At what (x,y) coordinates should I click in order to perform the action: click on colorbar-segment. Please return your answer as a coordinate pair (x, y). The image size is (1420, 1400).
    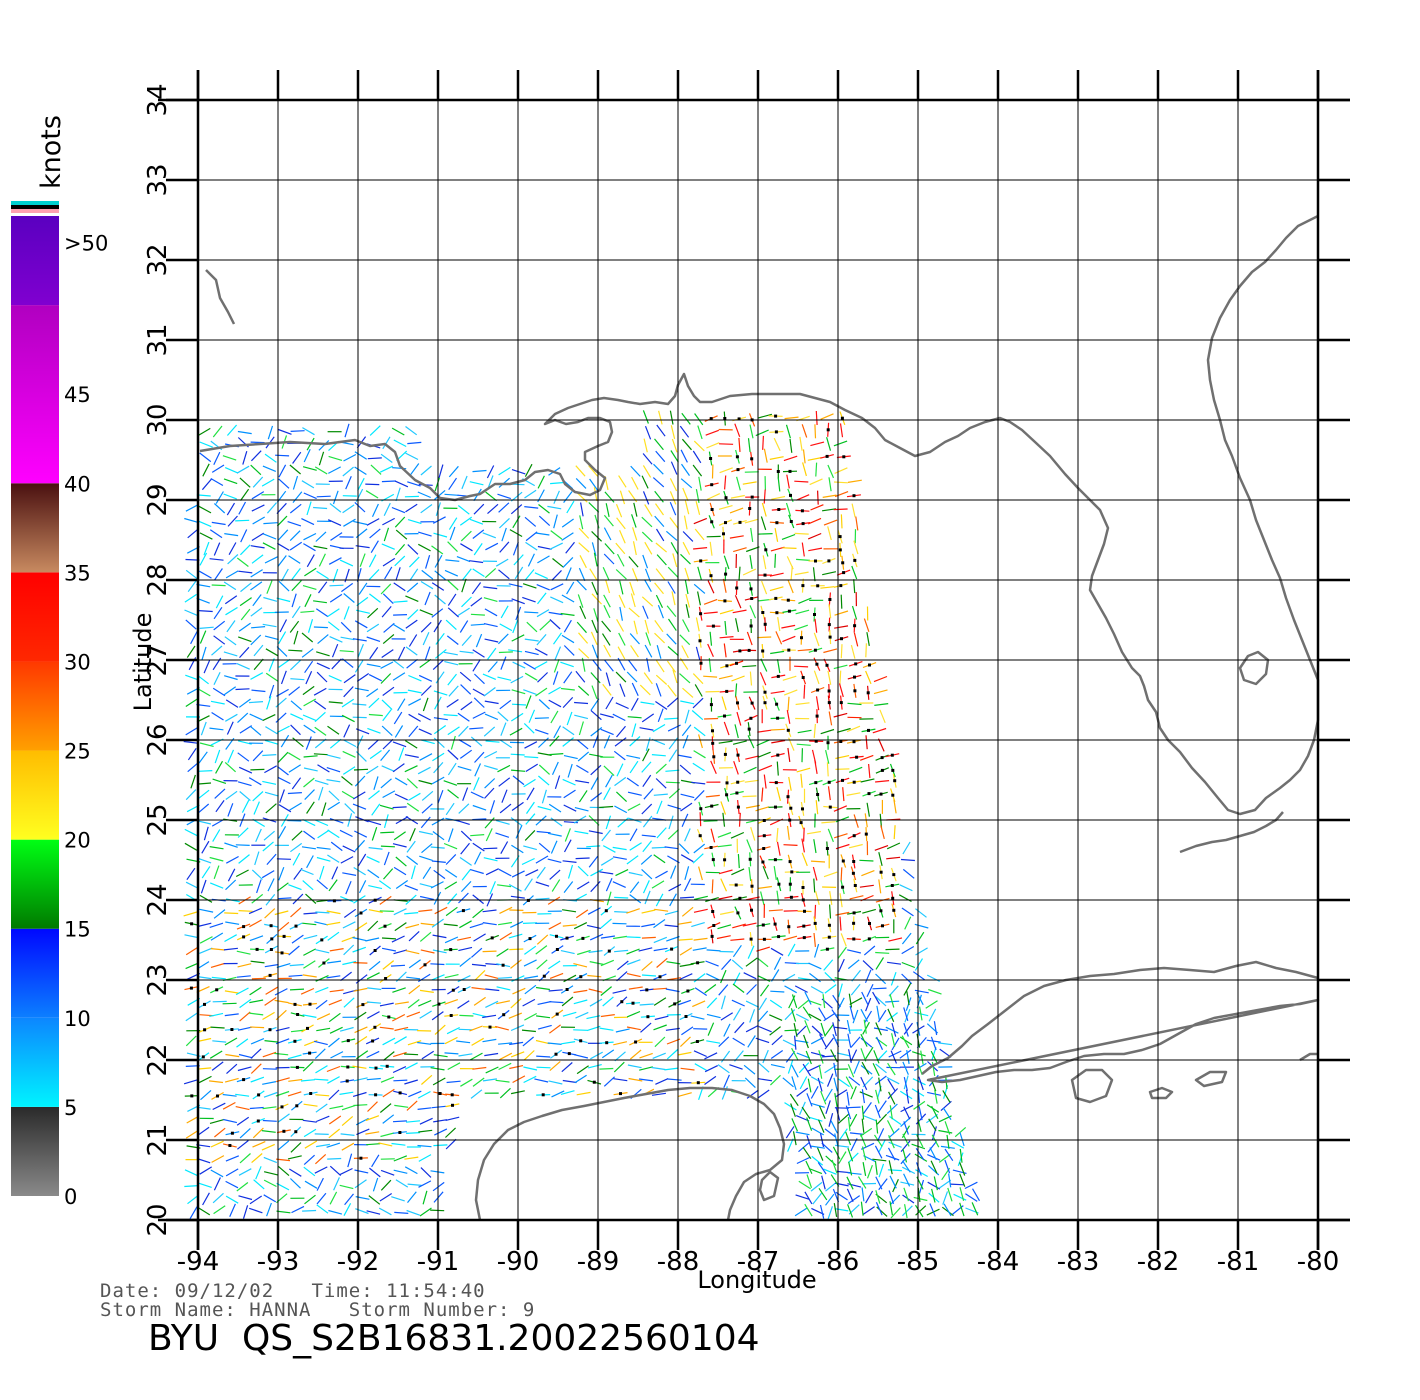
    Looking at the image, I should click on (35, 884).